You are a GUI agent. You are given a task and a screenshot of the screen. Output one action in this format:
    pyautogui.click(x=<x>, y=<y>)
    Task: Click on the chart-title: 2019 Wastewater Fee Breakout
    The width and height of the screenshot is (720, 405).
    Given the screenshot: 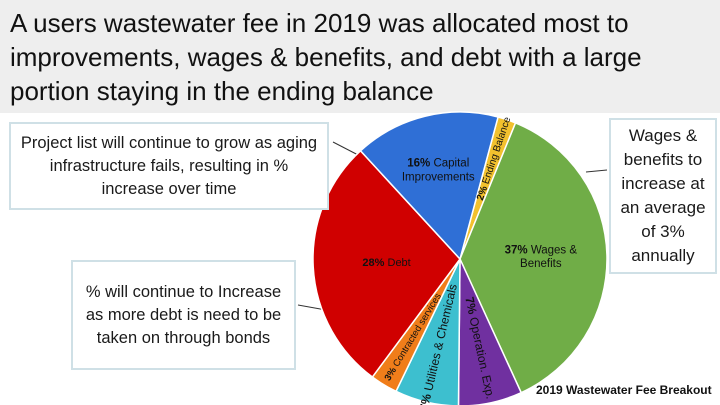 What is the action you would take?
    pyautogui.click(x=624, y=390)
    